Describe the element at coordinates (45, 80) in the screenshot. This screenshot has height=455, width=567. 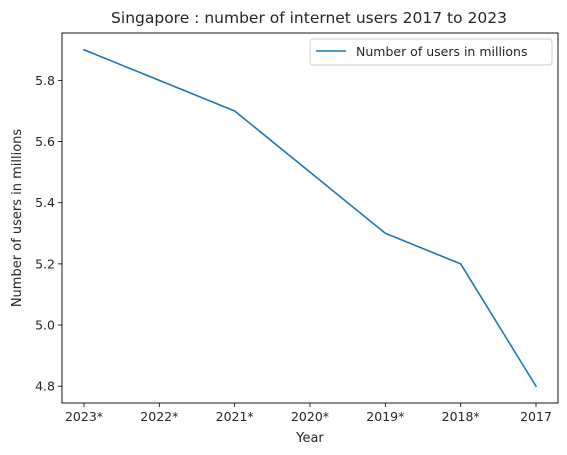
I see `y-tick-label: 5.8` at that location.